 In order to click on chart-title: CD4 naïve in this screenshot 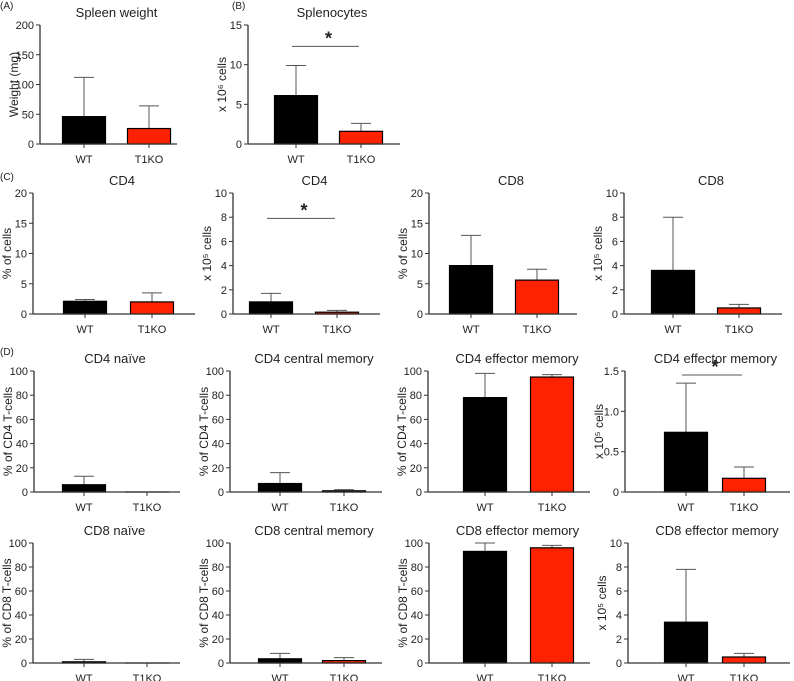, I will do `click(114, 358)`.